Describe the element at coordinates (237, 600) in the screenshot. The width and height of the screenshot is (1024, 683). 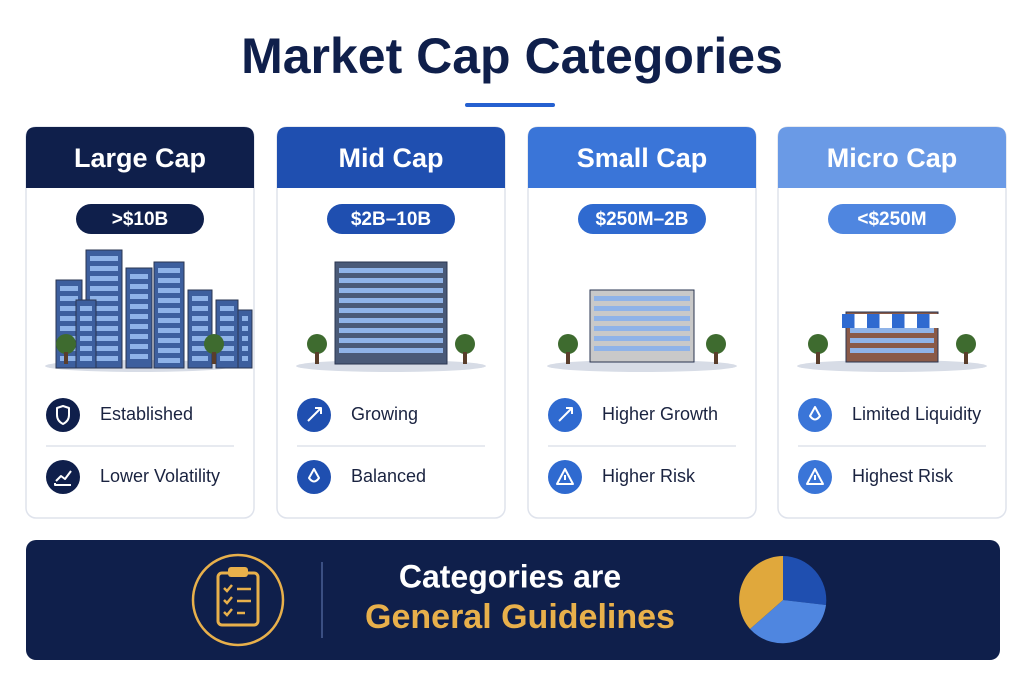
I see `clipboard-checks` at that location.